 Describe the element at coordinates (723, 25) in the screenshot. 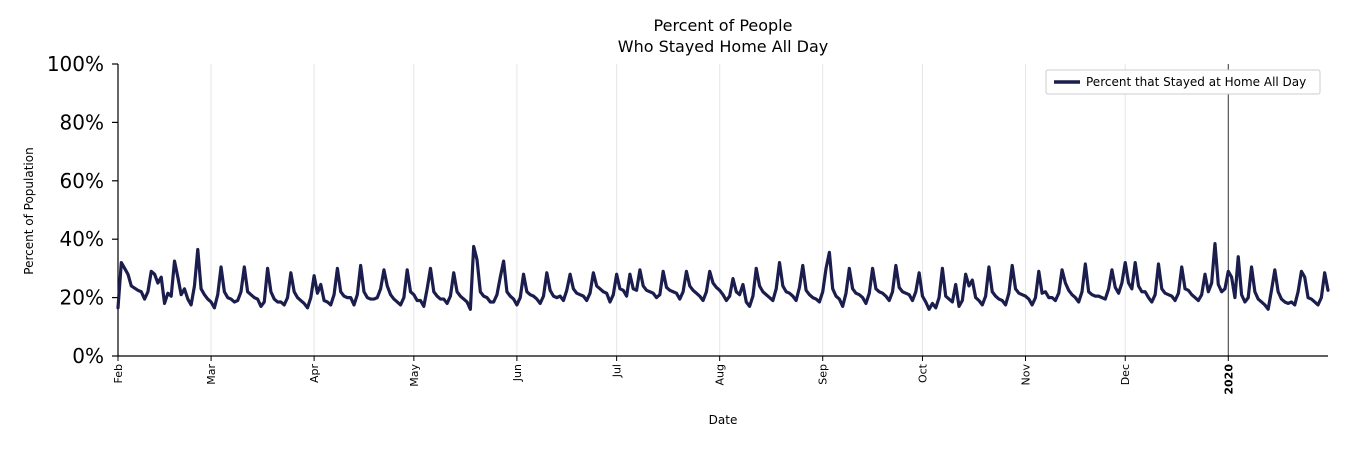

I see `chart-title-line1: Percent of People` at that location.